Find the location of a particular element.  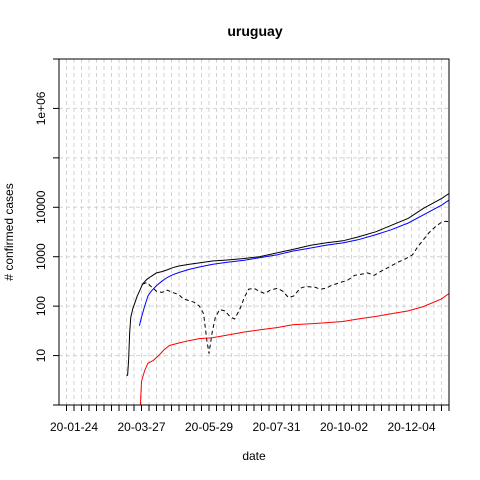

x-tick-label: 20-12-04 is located at coordinates (411, 427).